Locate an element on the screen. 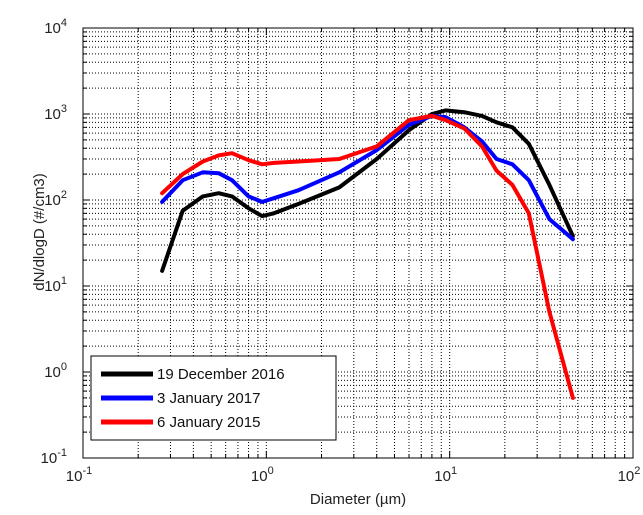 The image size is (643, 515). y-tick-label: 10⁴ is located at coordinates (55, 27).